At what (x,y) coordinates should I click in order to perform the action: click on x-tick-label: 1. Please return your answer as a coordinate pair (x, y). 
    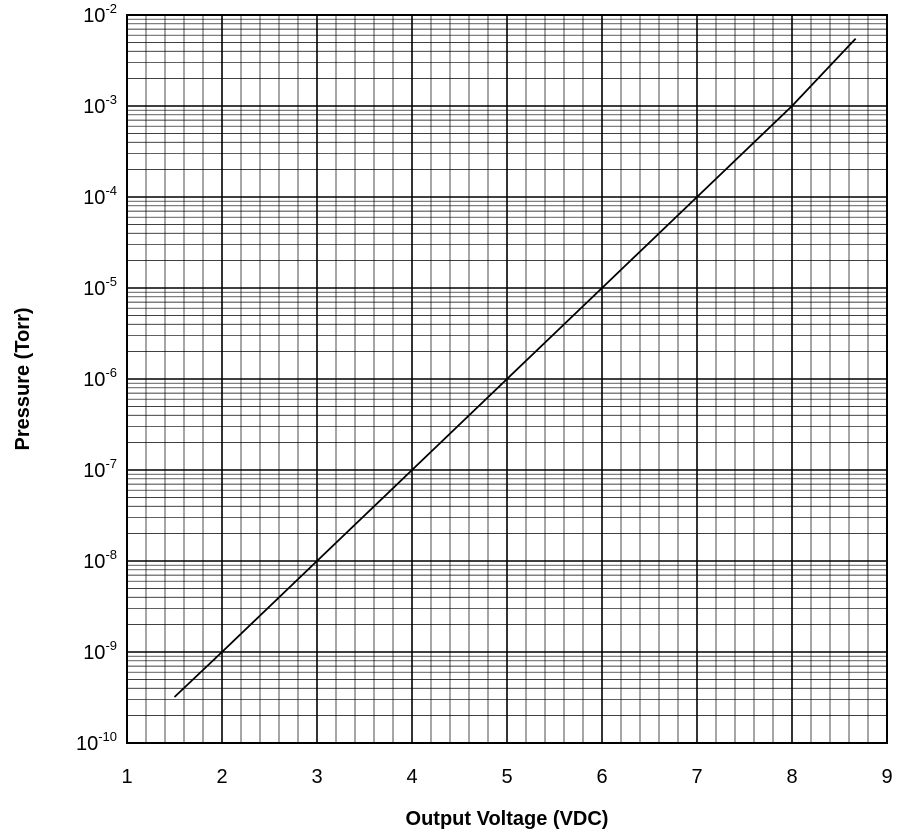
    Looking at the image, I should click on (126, 777).